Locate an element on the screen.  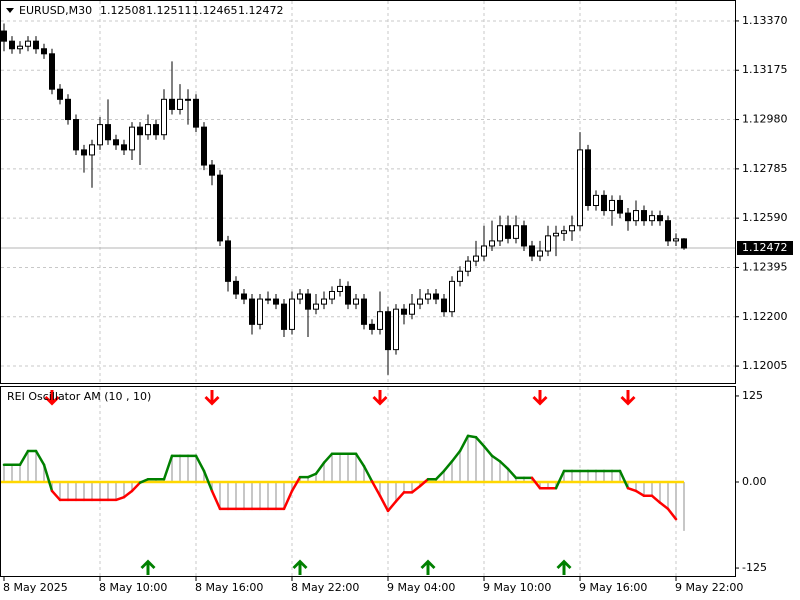
y-tick-label: 1.12785 is located at coordinates (765, 168).